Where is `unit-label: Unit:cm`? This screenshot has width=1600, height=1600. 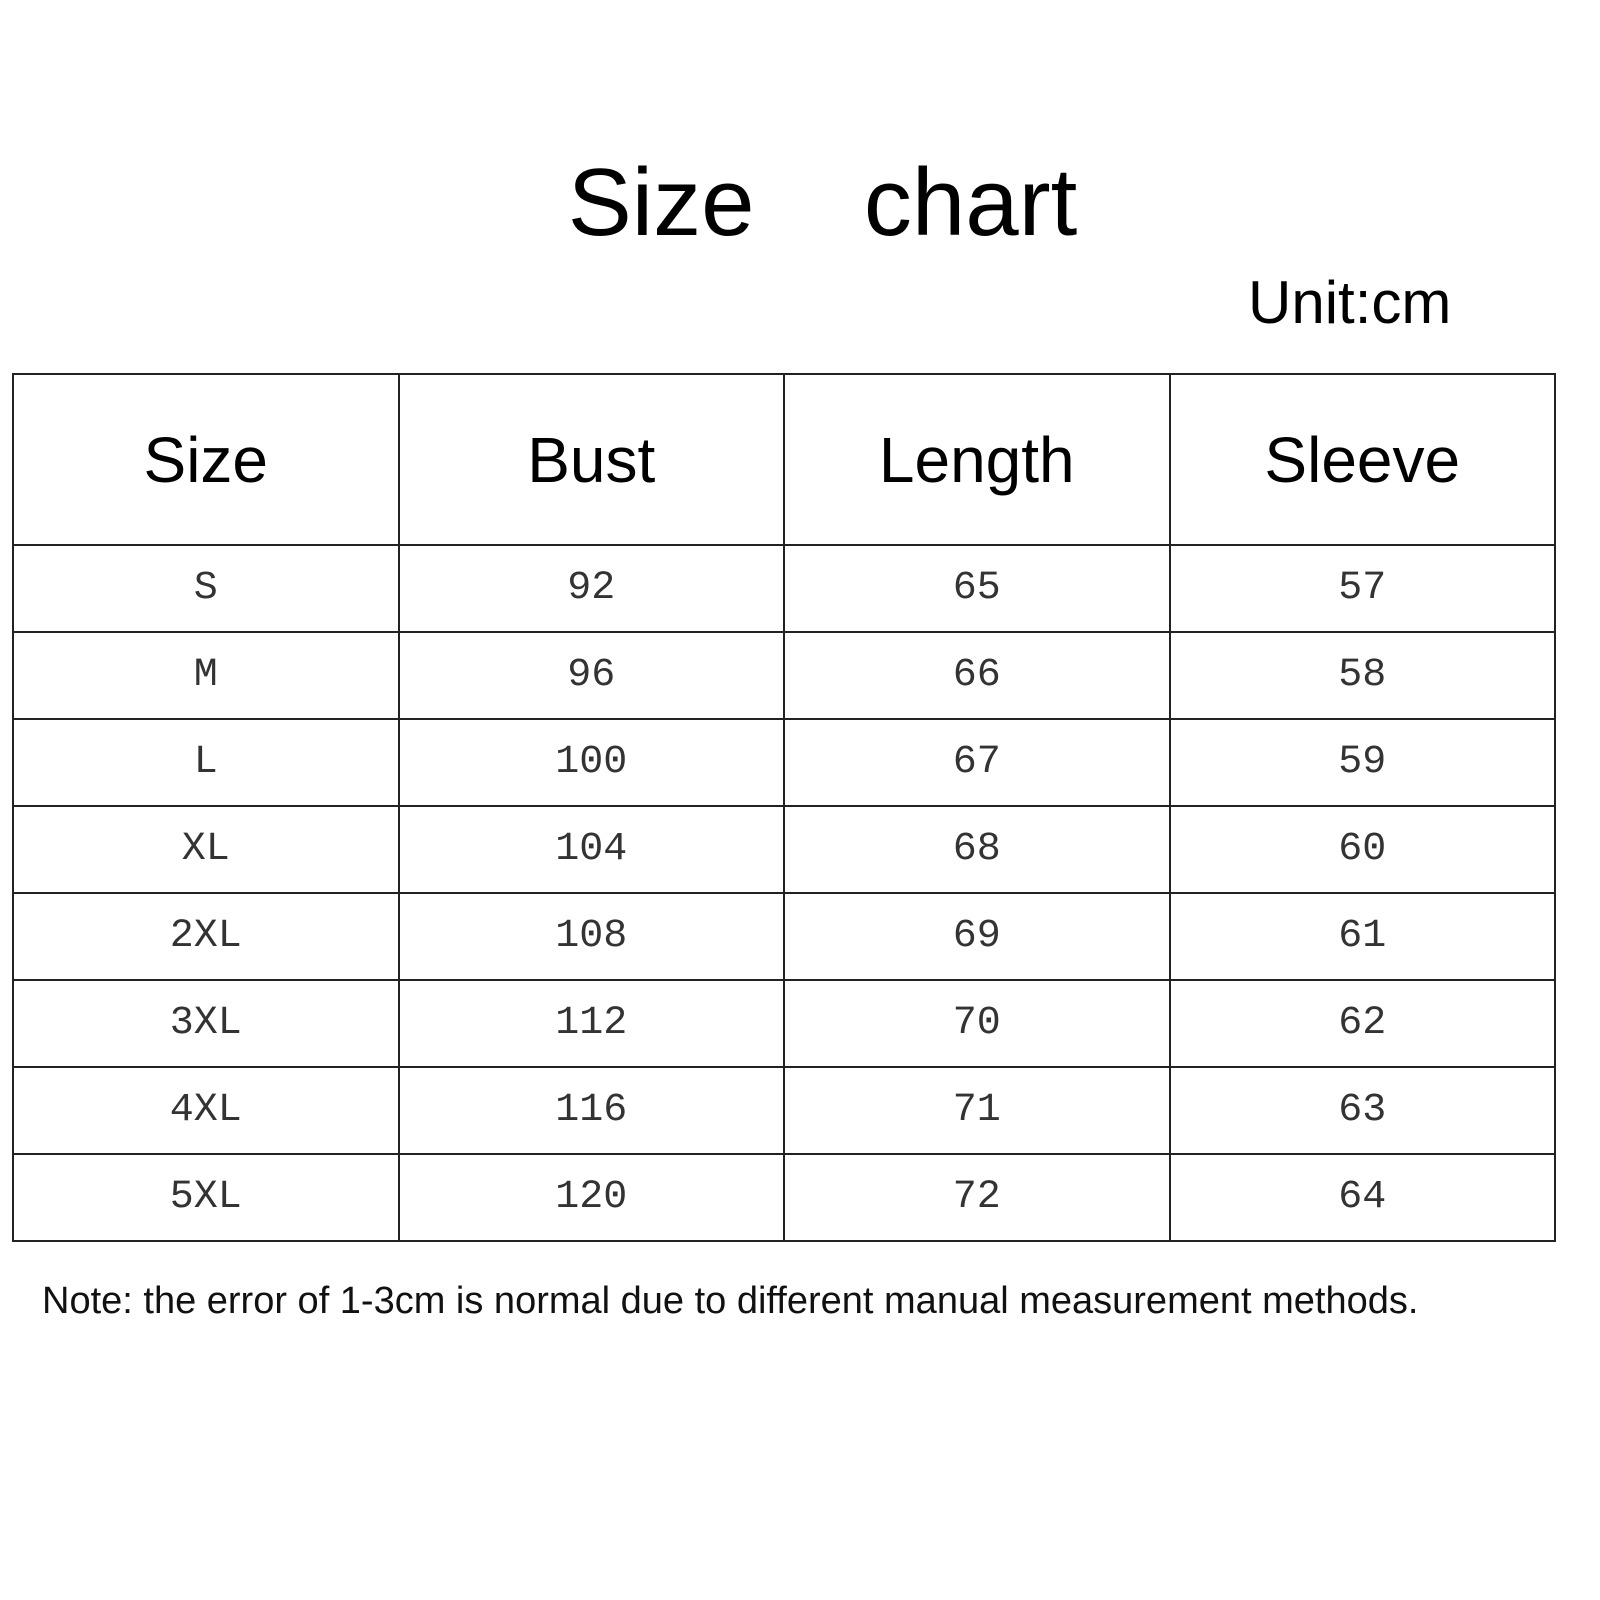
unit-label: Unit:cm is located at coordinates (1350, 302).